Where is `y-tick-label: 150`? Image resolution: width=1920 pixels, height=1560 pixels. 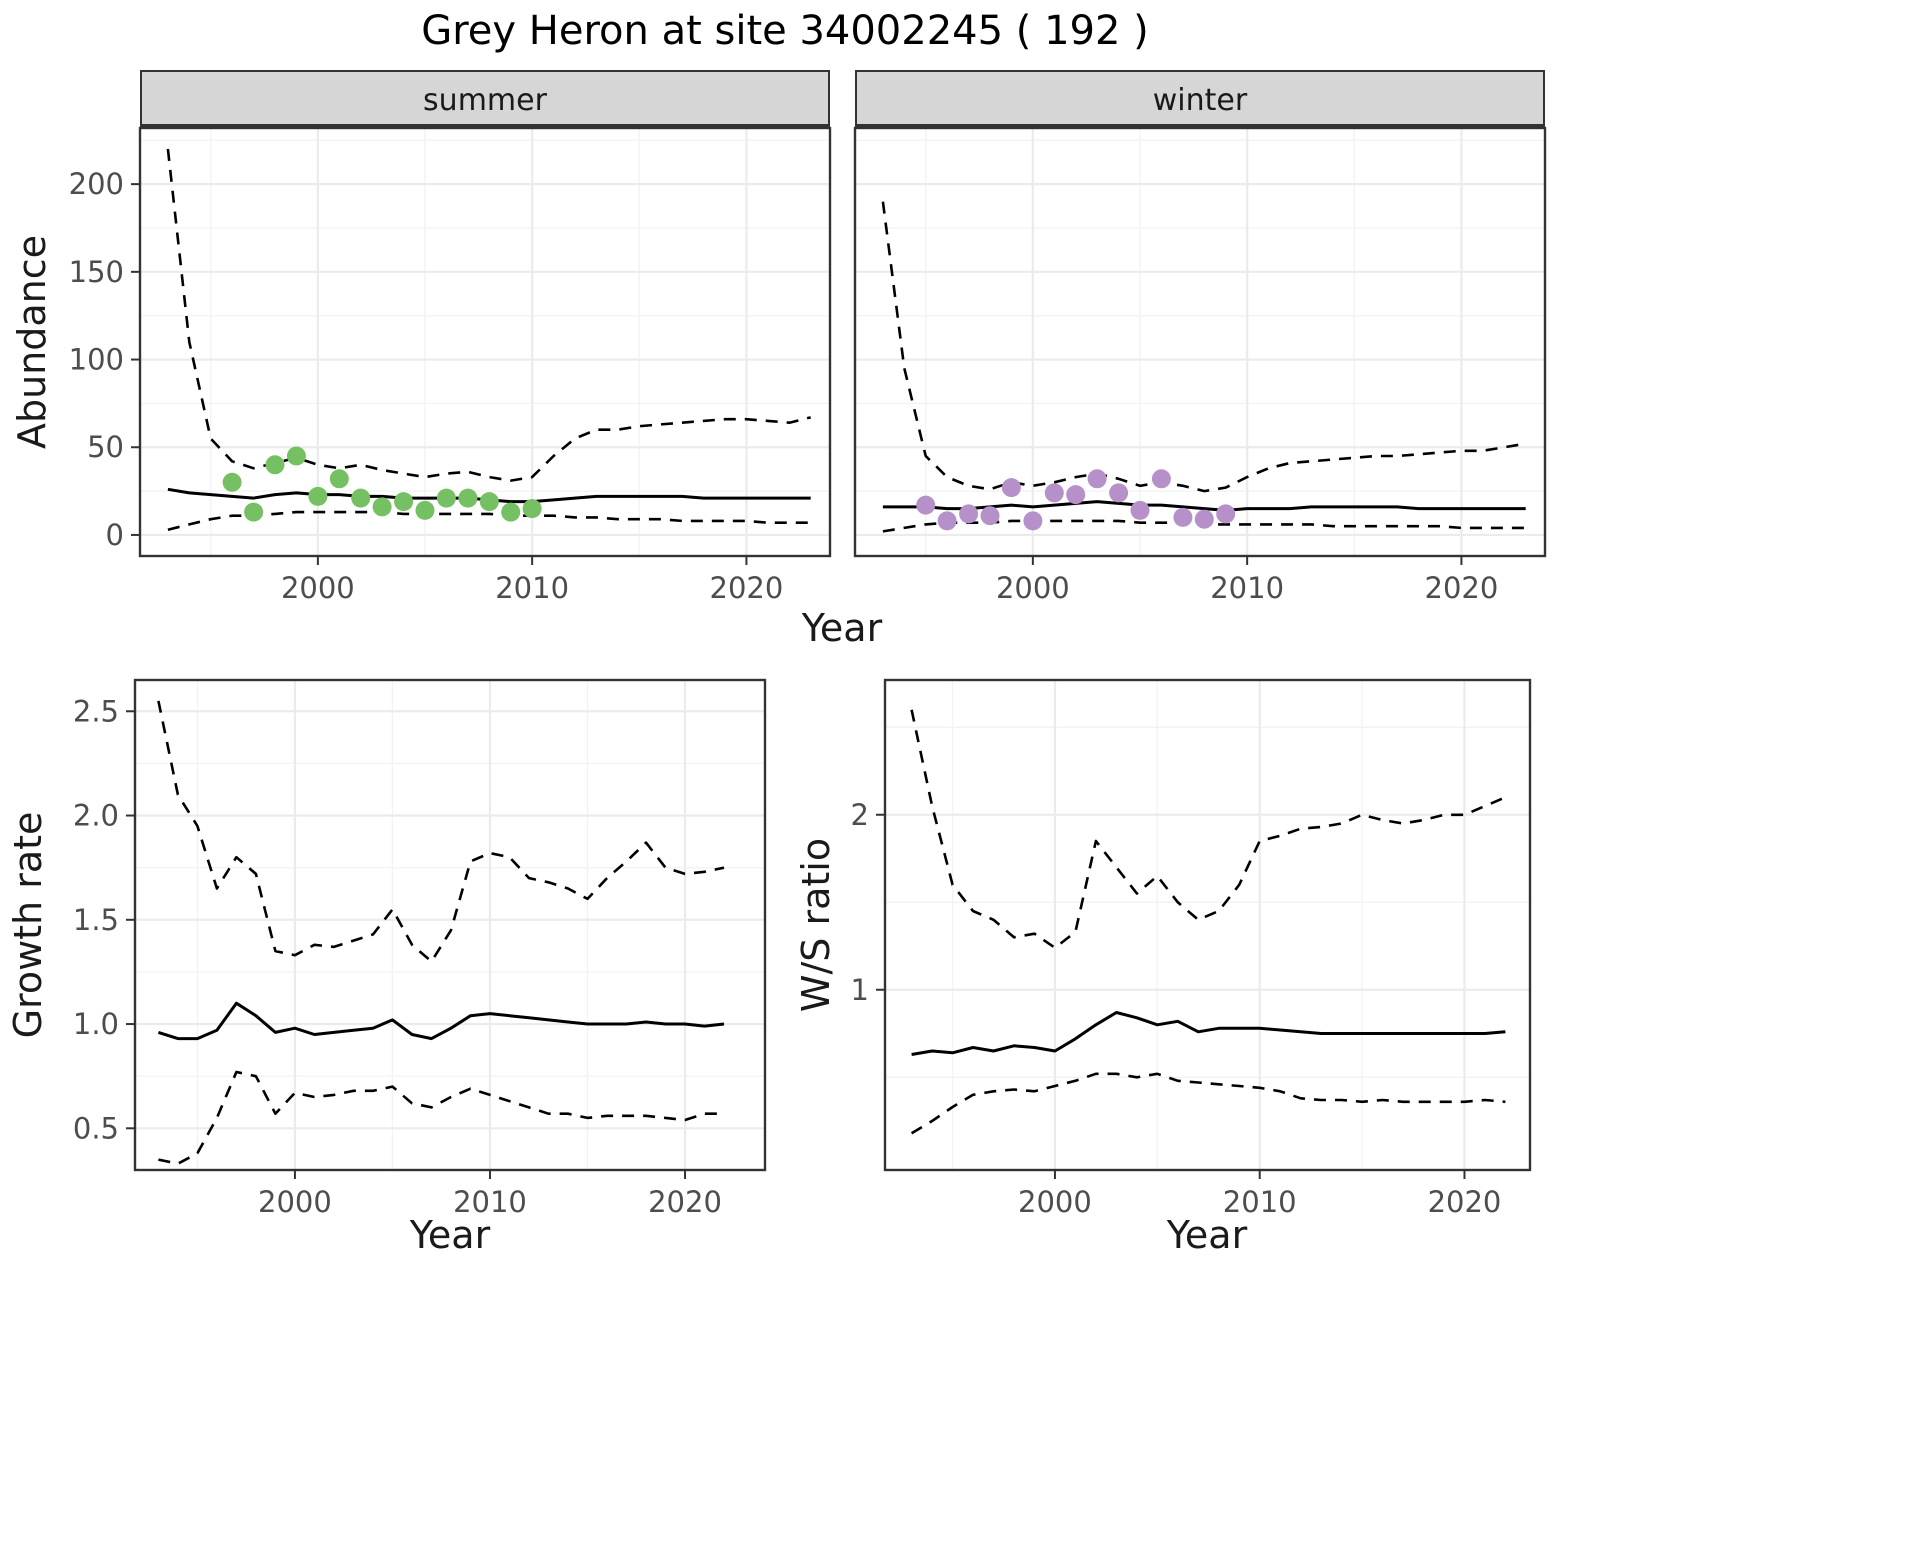
y-tick-label: 150 is located at coordinates (96, 272).